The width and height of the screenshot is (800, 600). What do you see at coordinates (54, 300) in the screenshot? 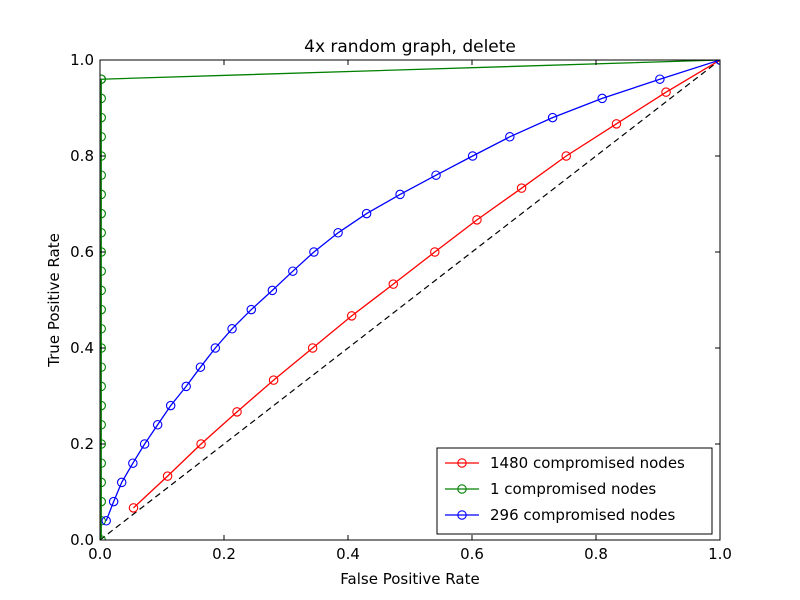
I see `y-axis-label: True Positive Rate` at bounding box center [54, 300].